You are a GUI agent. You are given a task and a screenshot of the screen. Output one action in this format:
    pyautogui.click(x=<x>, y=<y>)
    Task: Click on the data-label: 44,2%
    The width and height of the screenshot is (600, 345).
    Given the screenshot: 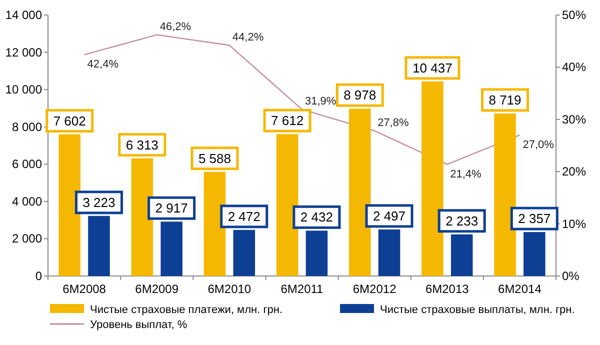 What is the action you would take?
    pyautogui.click(x=248, y=37)
    